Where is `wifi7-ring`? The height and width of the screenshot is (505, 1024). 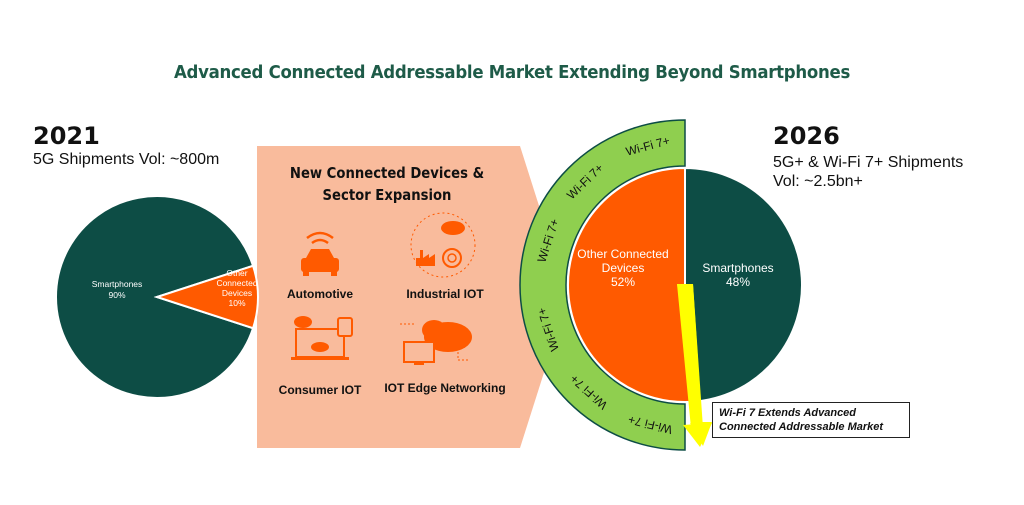
wifi7-ring is located at coordinates (602, 285).